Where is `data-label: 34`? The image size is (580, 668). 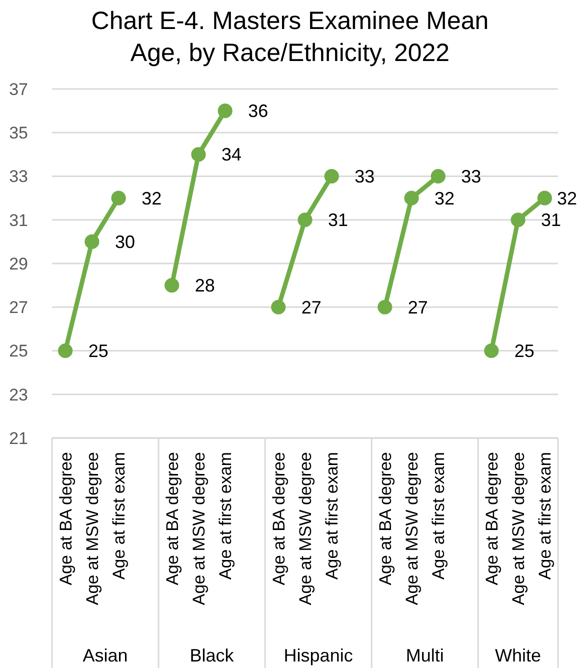 data-label: 34 is located at coordinates (231, 154).